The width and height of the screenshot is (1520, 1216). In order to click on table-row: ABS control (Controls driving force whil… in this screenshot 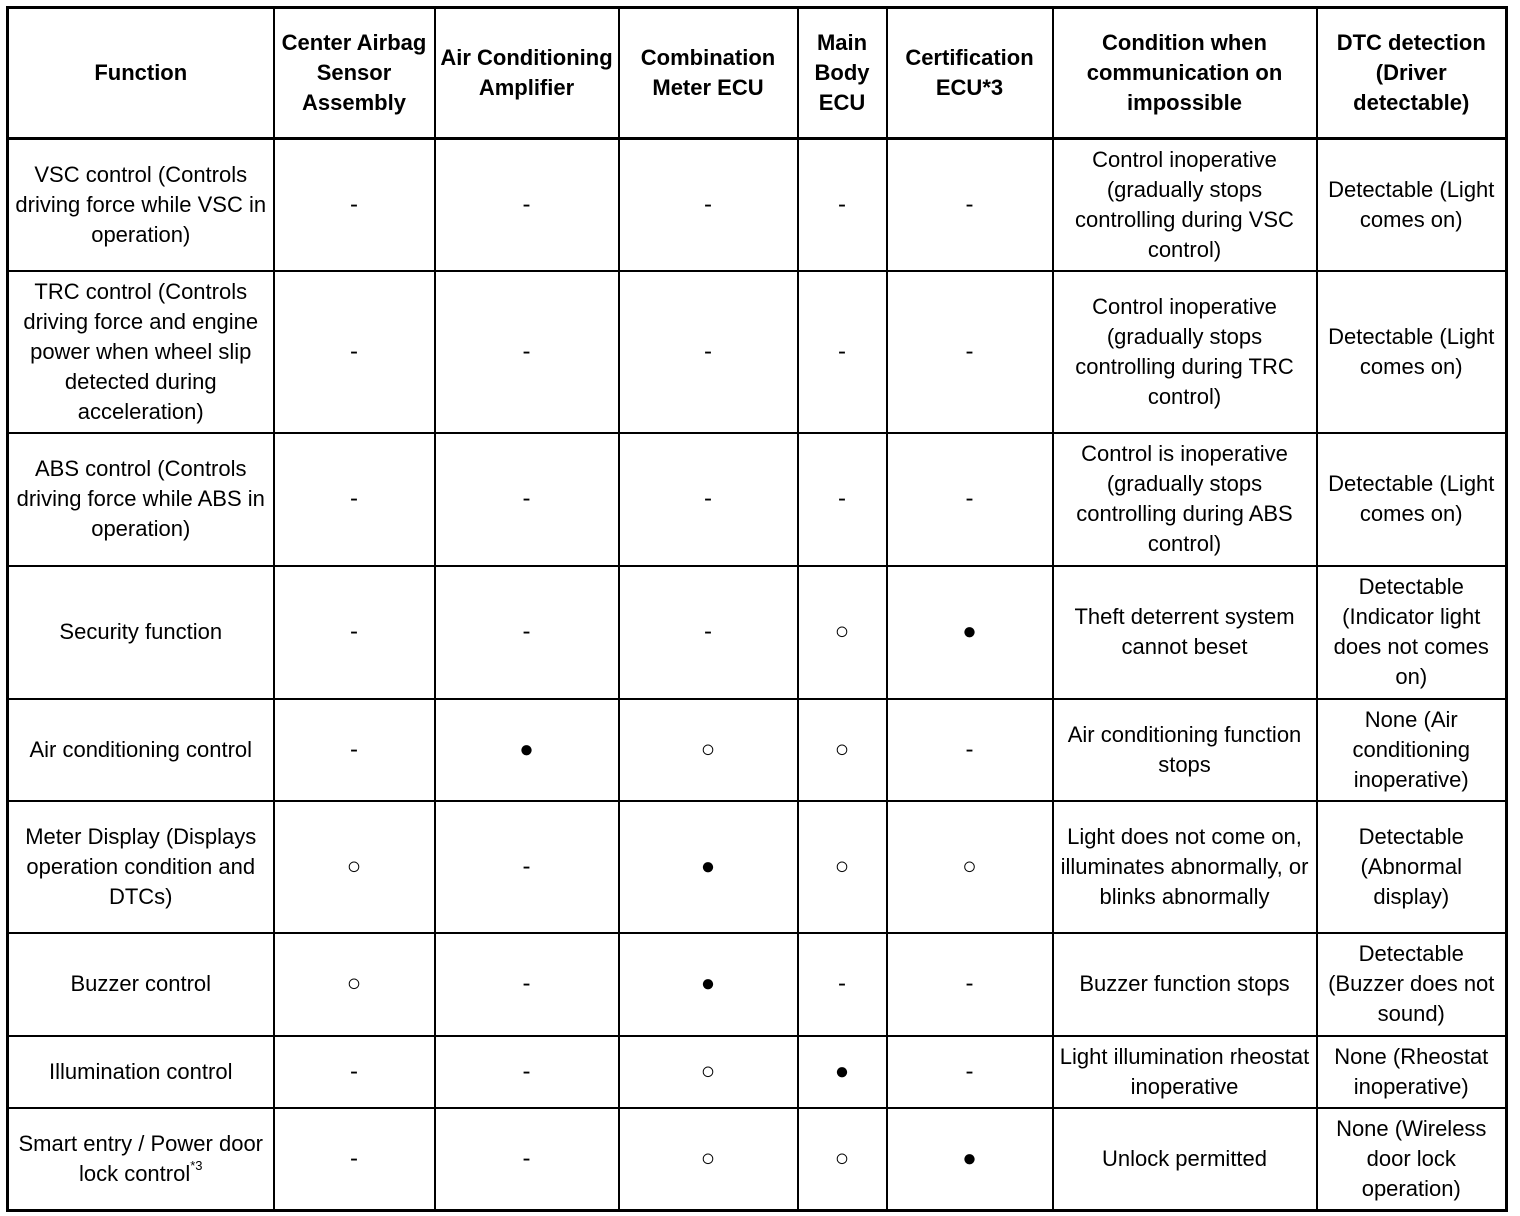, I will do `click(757, 499)`.